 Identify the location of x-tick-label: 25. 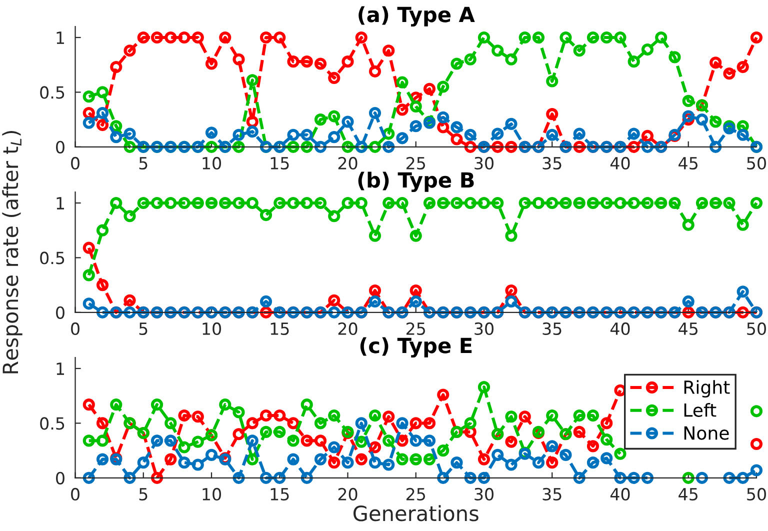
(416, 163).